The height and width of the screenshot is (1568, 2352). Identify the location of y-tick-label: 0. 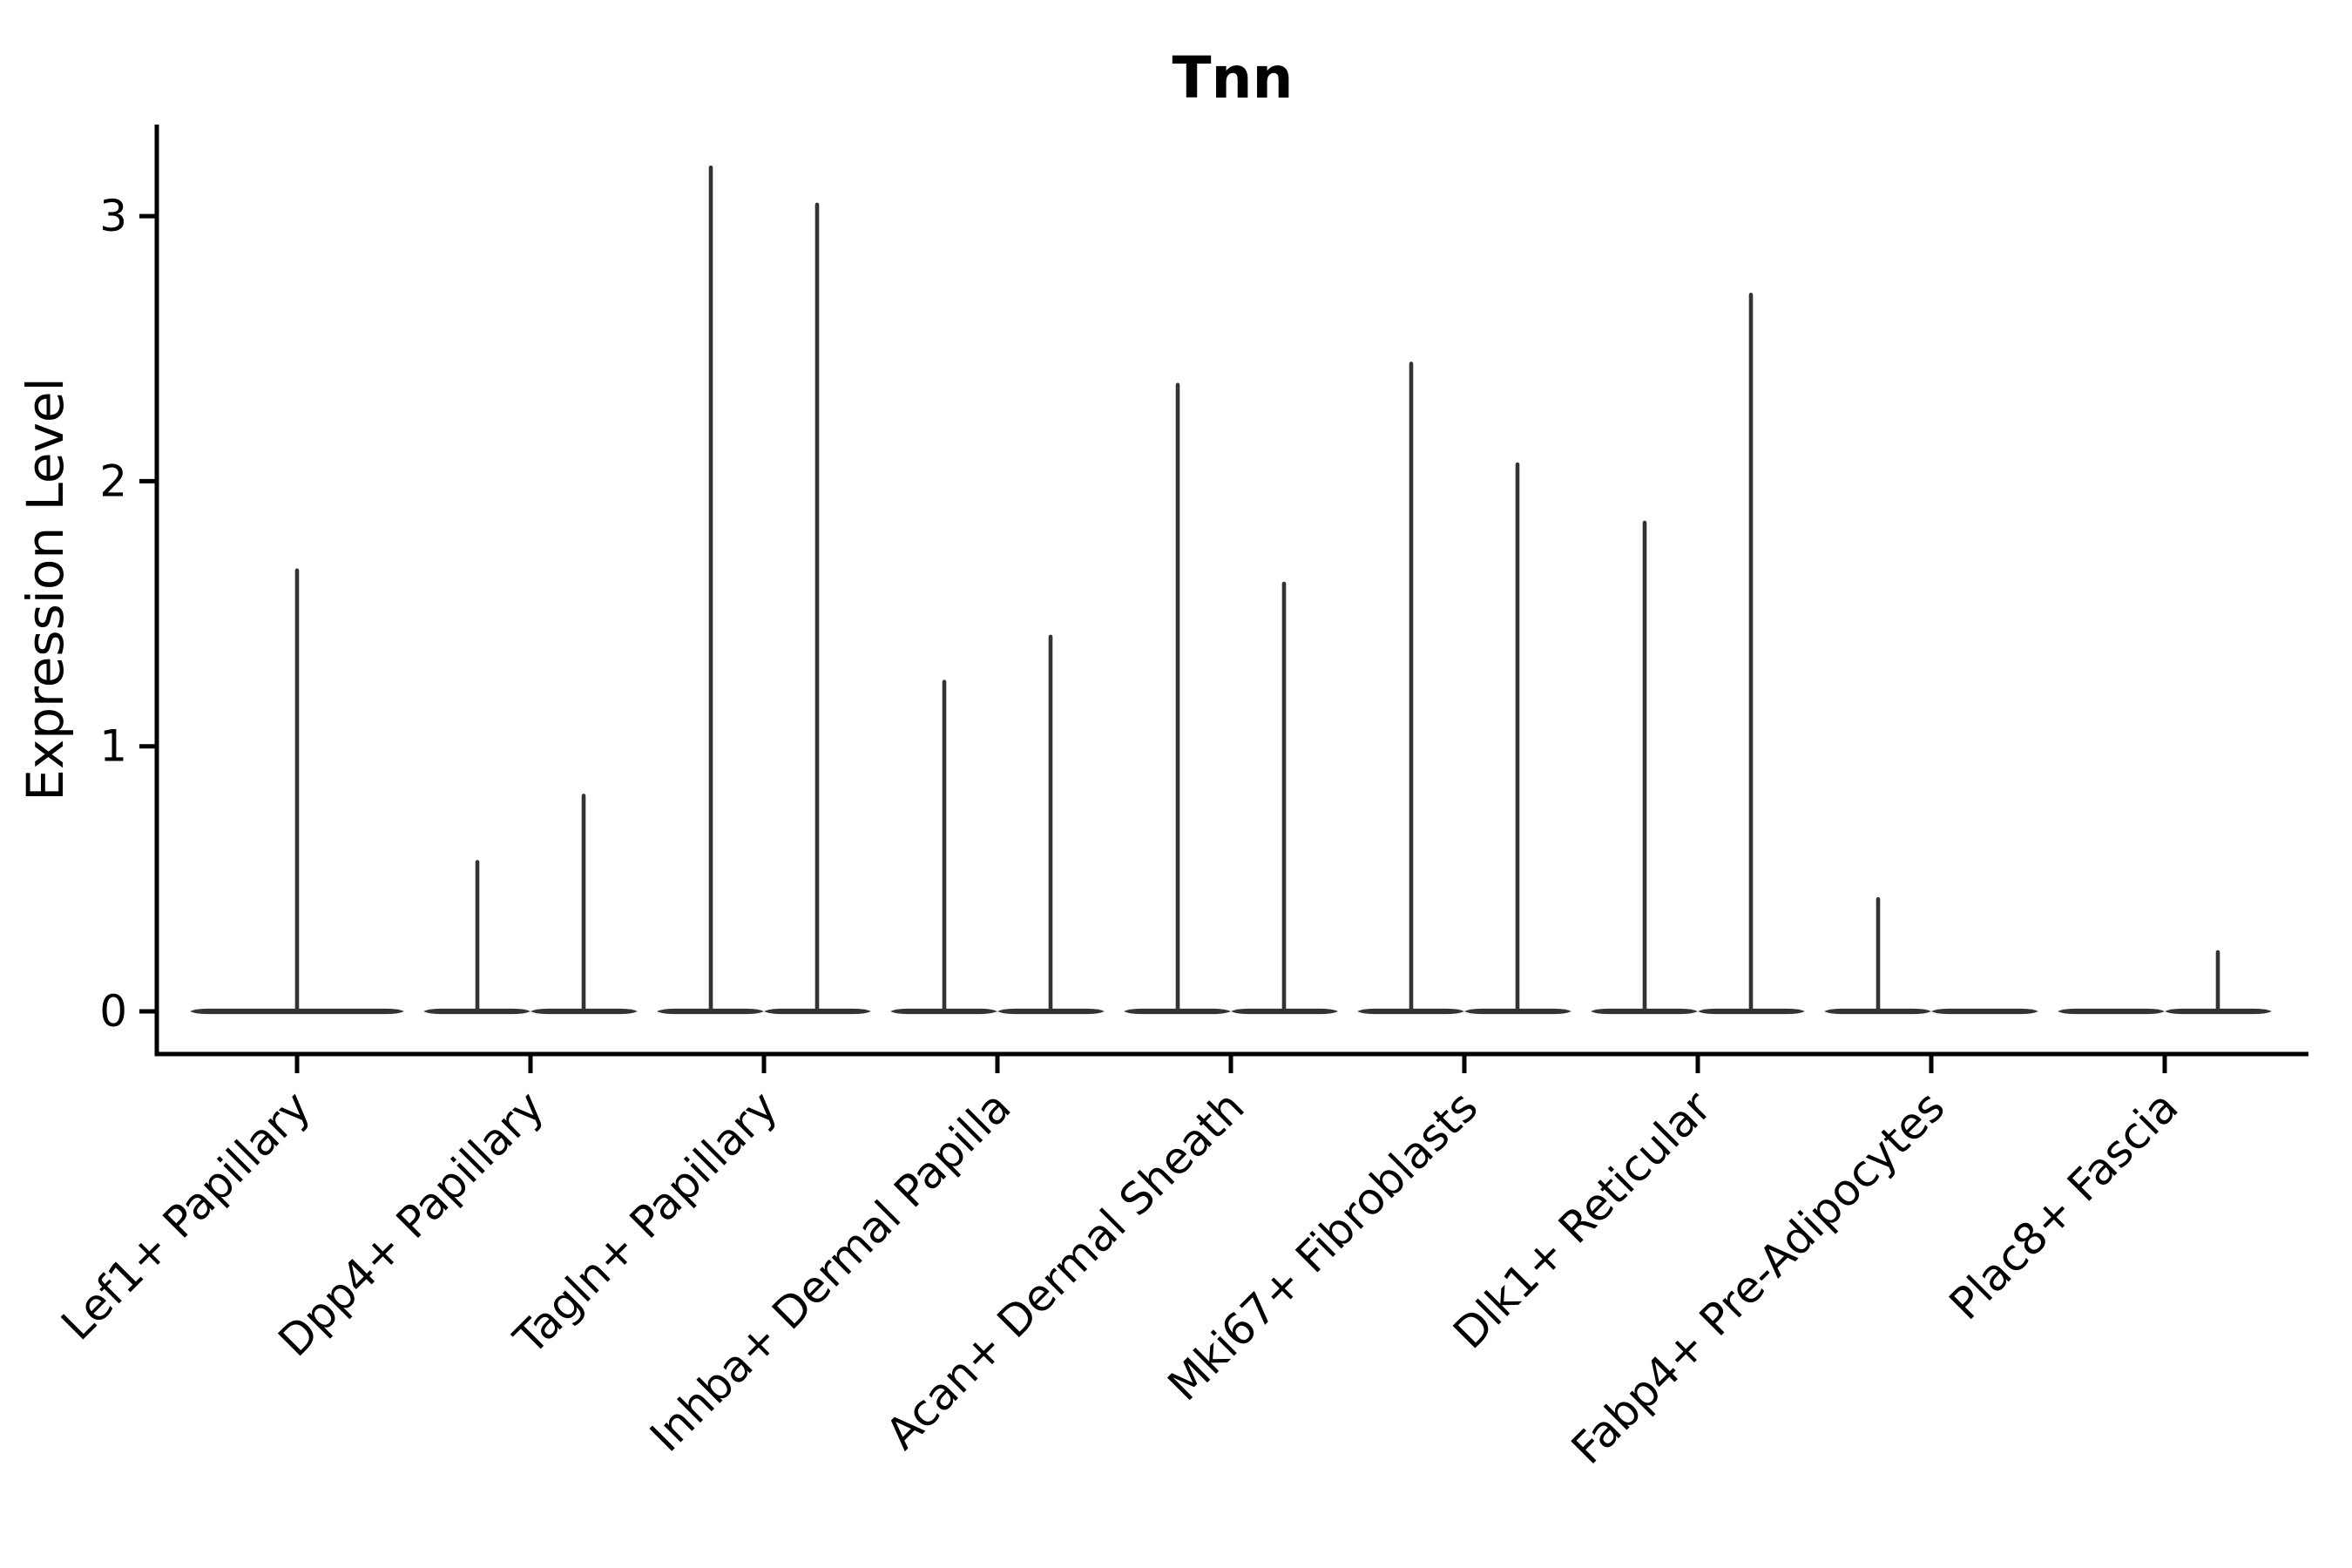
(113, 1012).